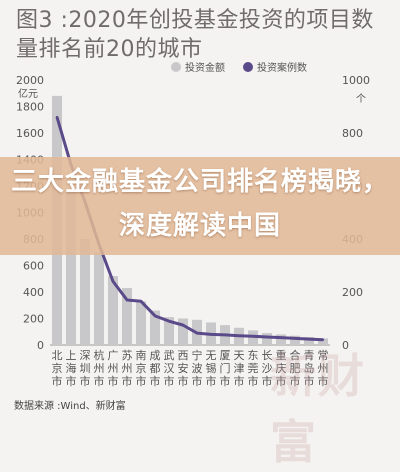 This screenshot has height=472, width=400. Describe the element at coordinates (40, 345) in the screenshot. I see `y-left-tick-label: 0` at that location.